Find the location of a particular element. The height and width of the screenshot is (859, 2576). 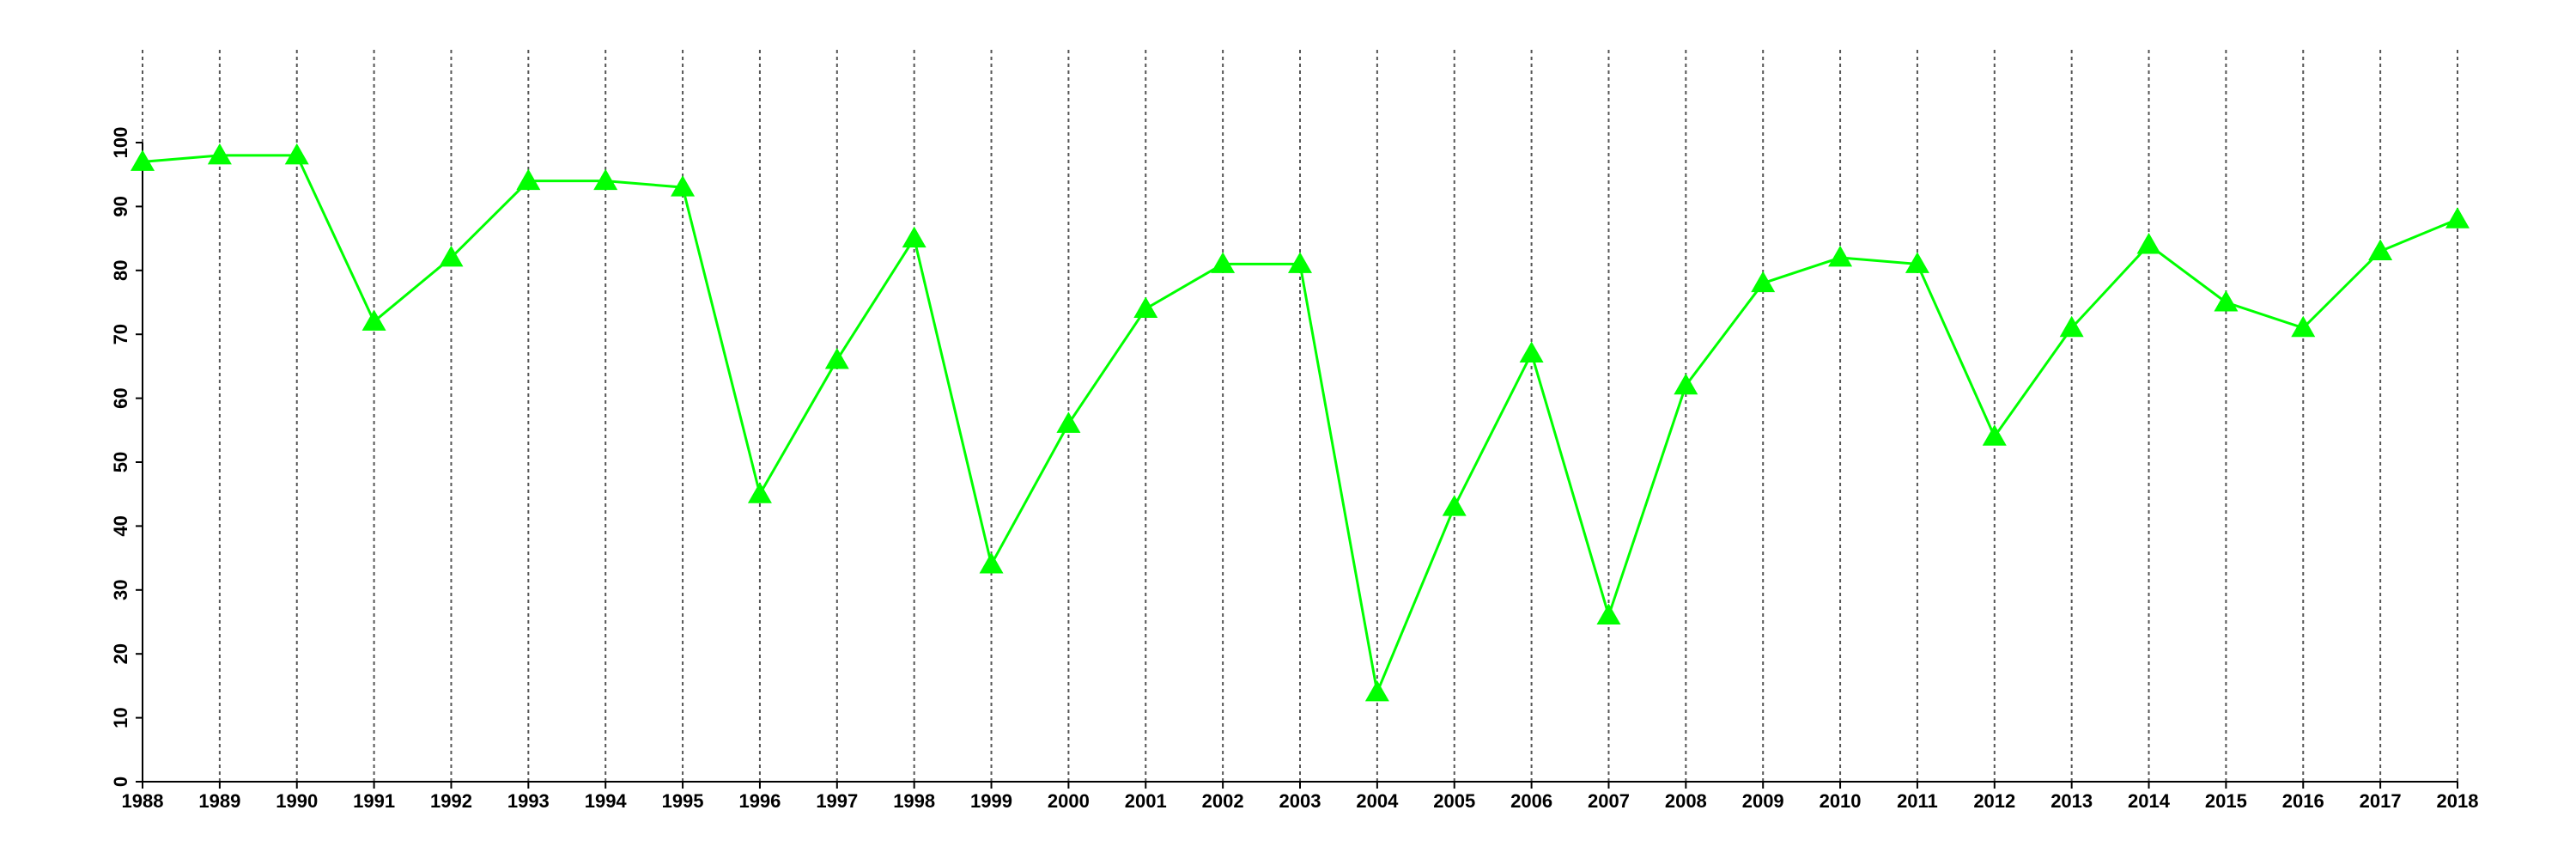

y-tick-label: 10 is located at coordinates (121, 717).